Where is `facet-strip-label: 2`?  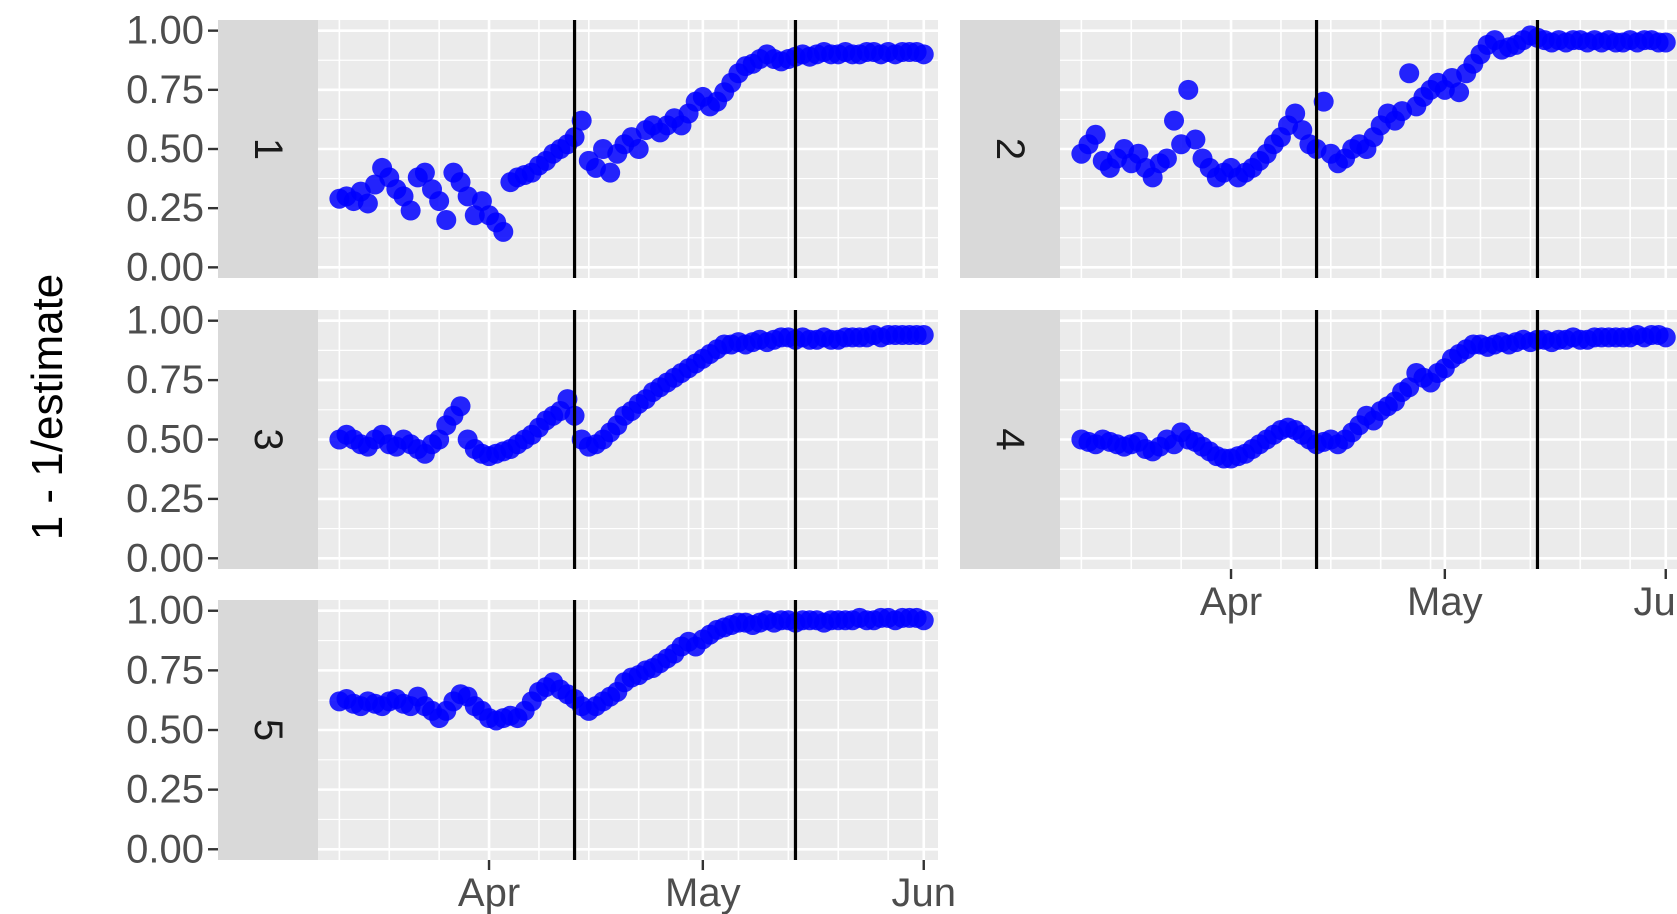
facet-strip-label: 2 is located at coordinates (1010, 149).